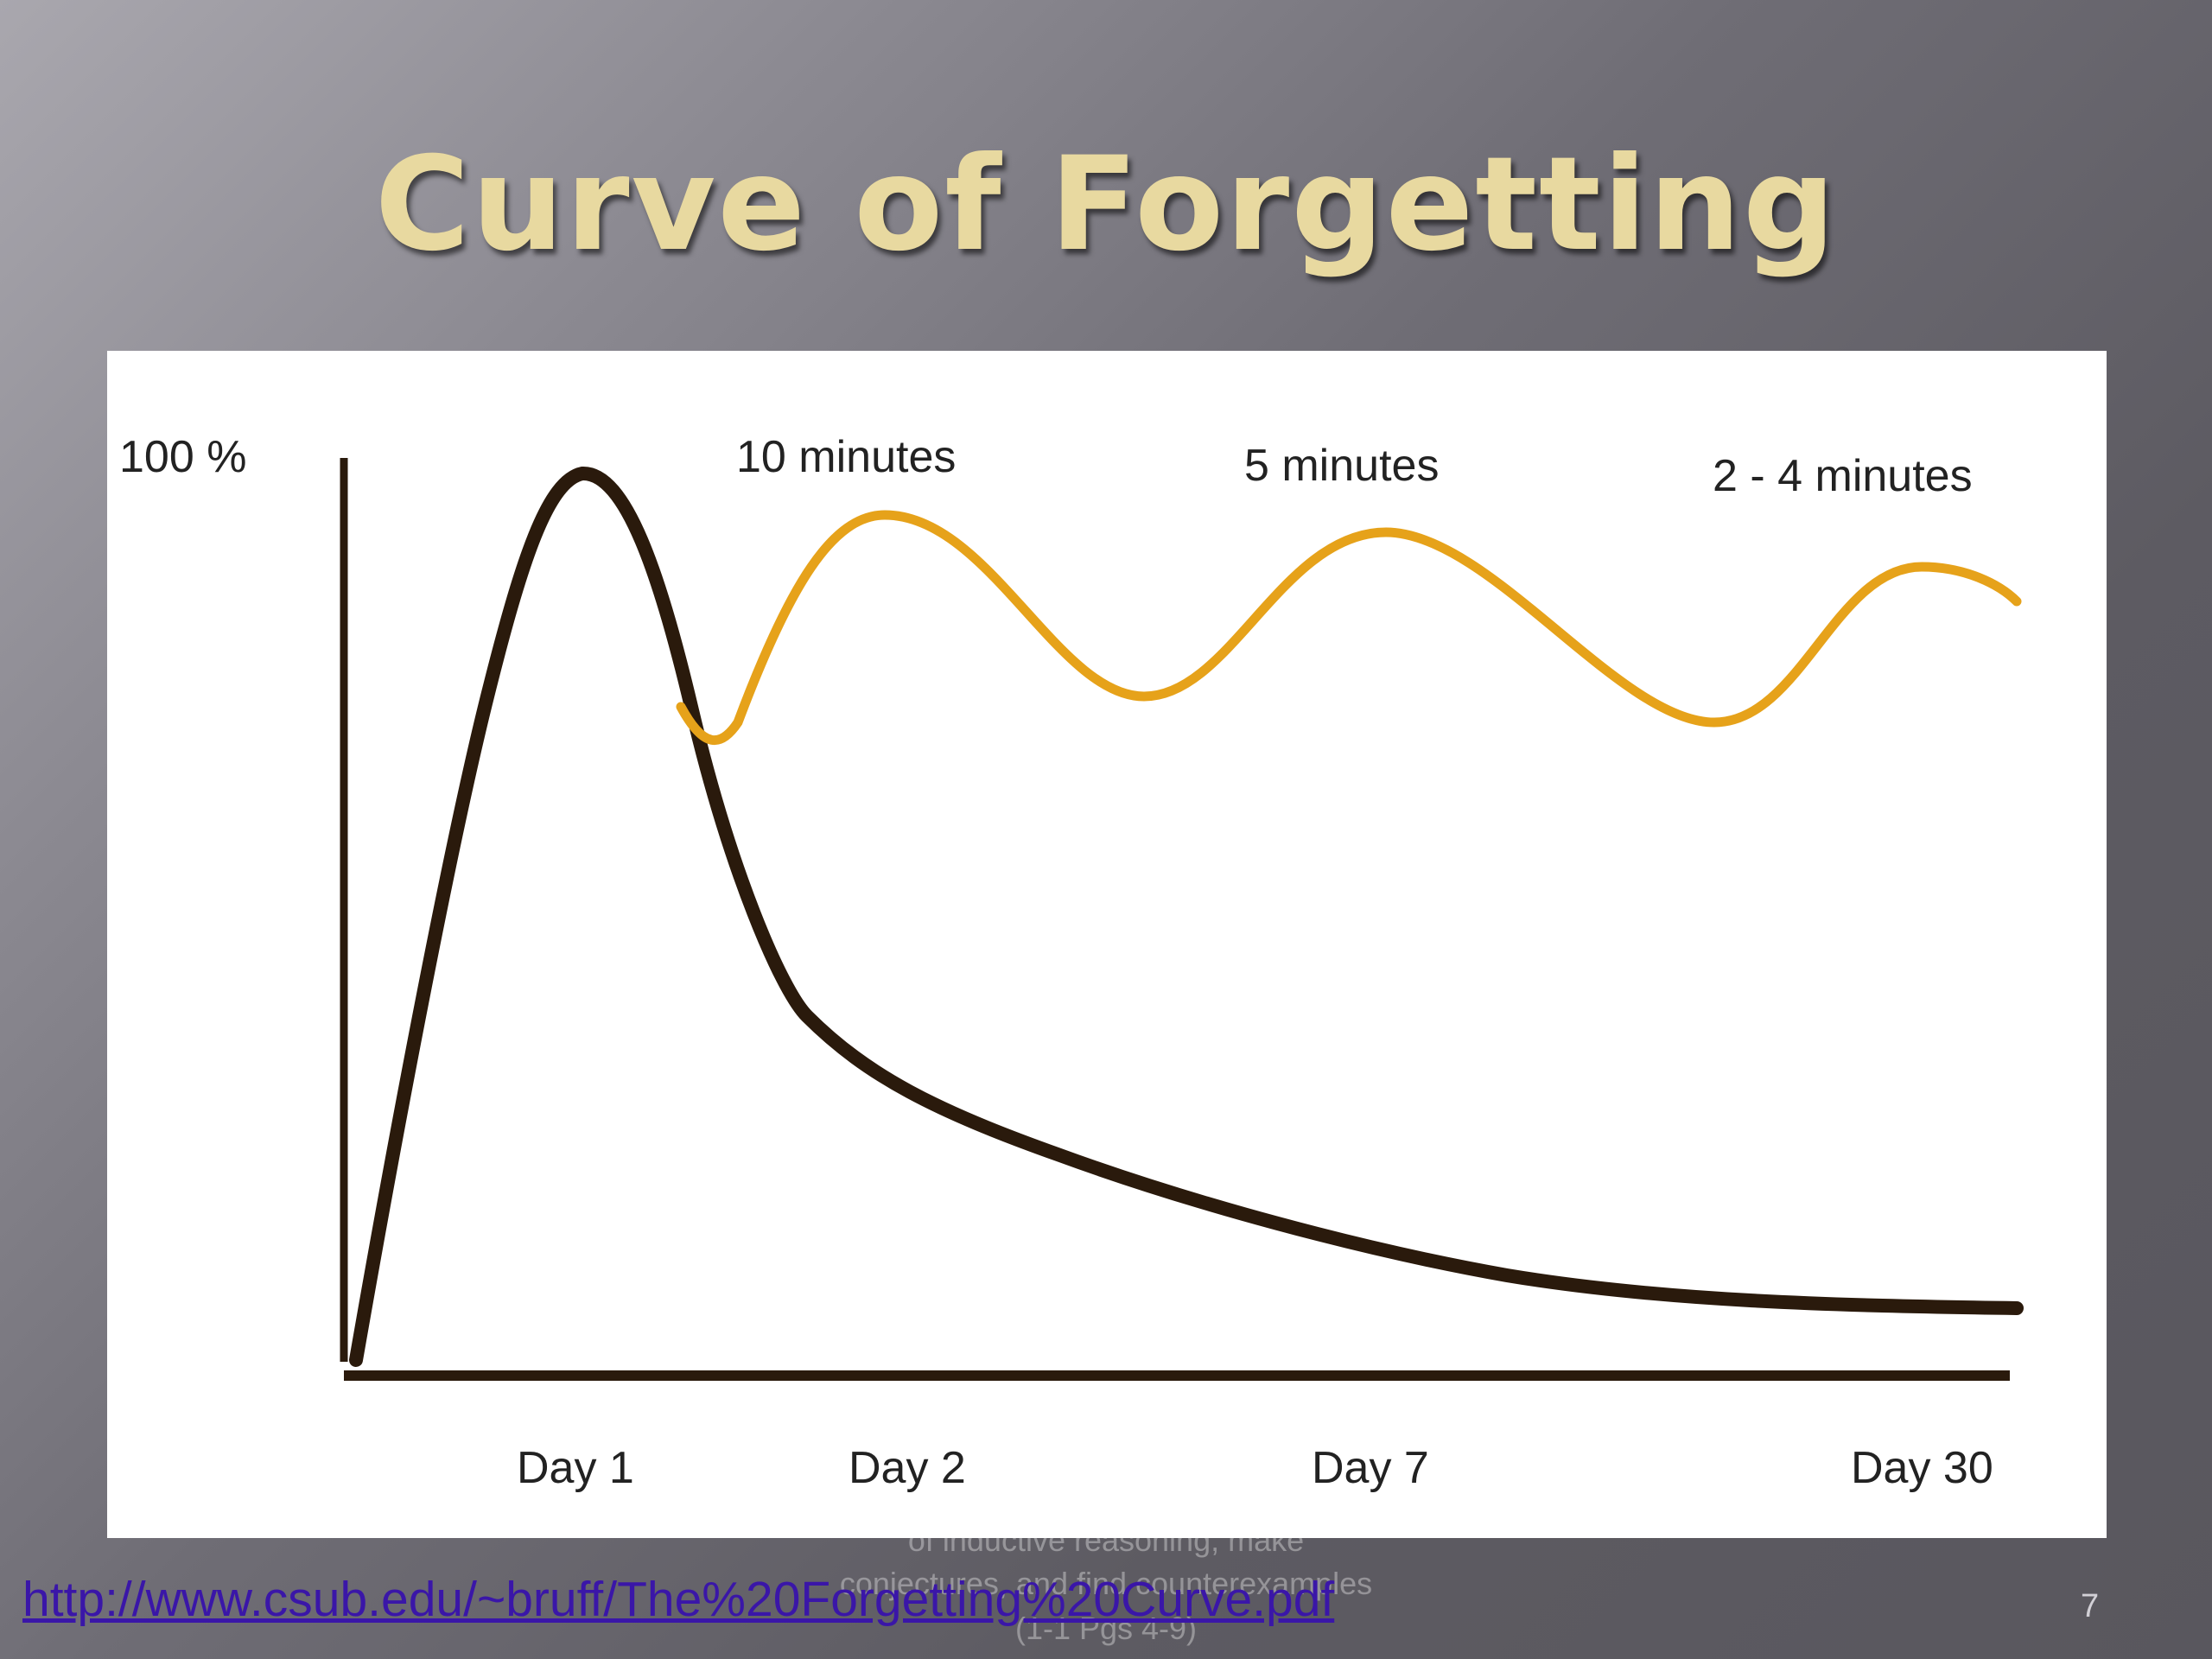 This screenshot has width=2212, height=1659. What do you see at coordinates (1106, 205) in the screenshot?
I see `slide-title: Curve of Forgetting` at bounding box center [1106, 205].